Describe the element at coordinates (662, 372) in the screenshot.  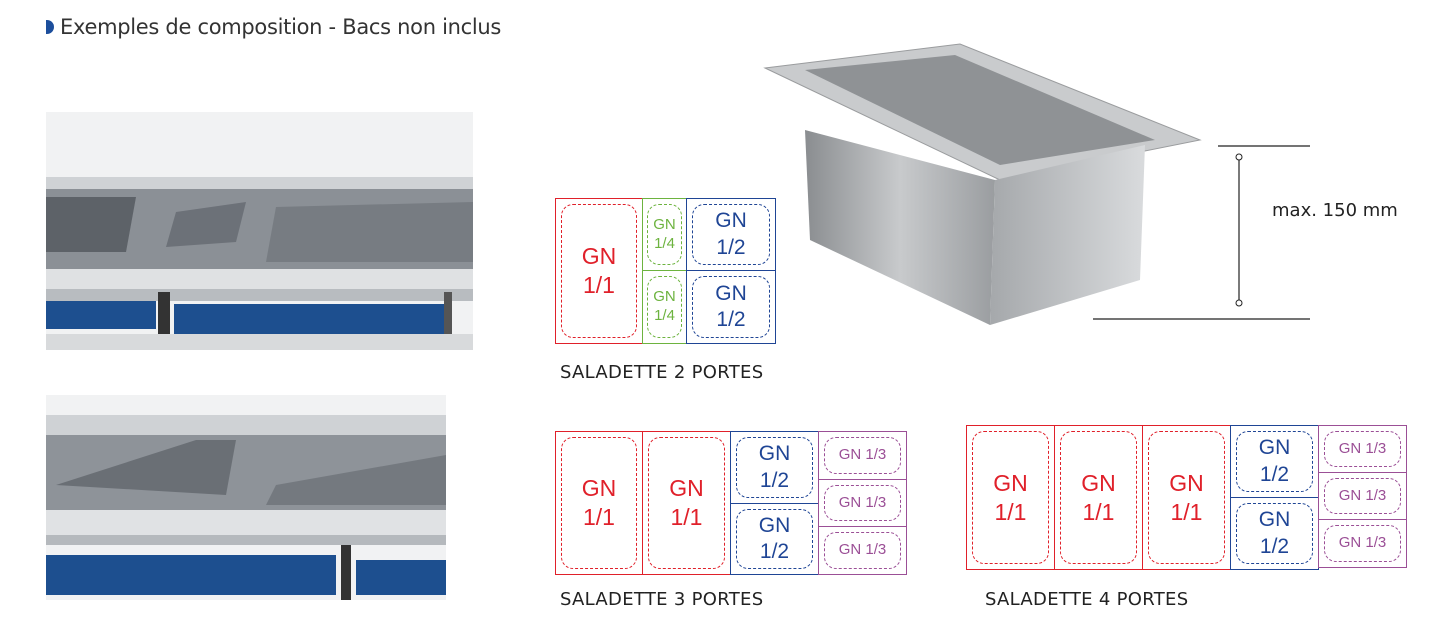
I see `diagram-caption: SALADETTE 2 PORTES` at that location.